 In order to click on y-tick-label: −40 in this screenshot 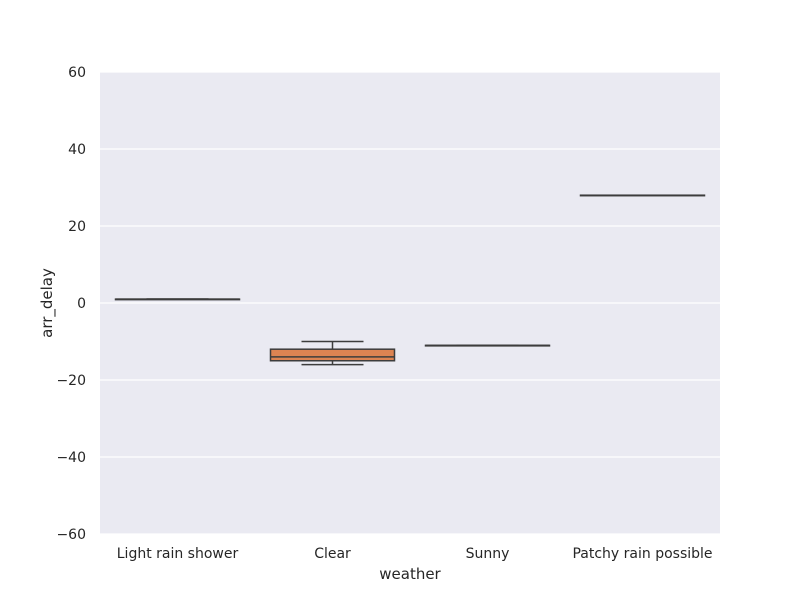, I will do `click(71, 458)`.